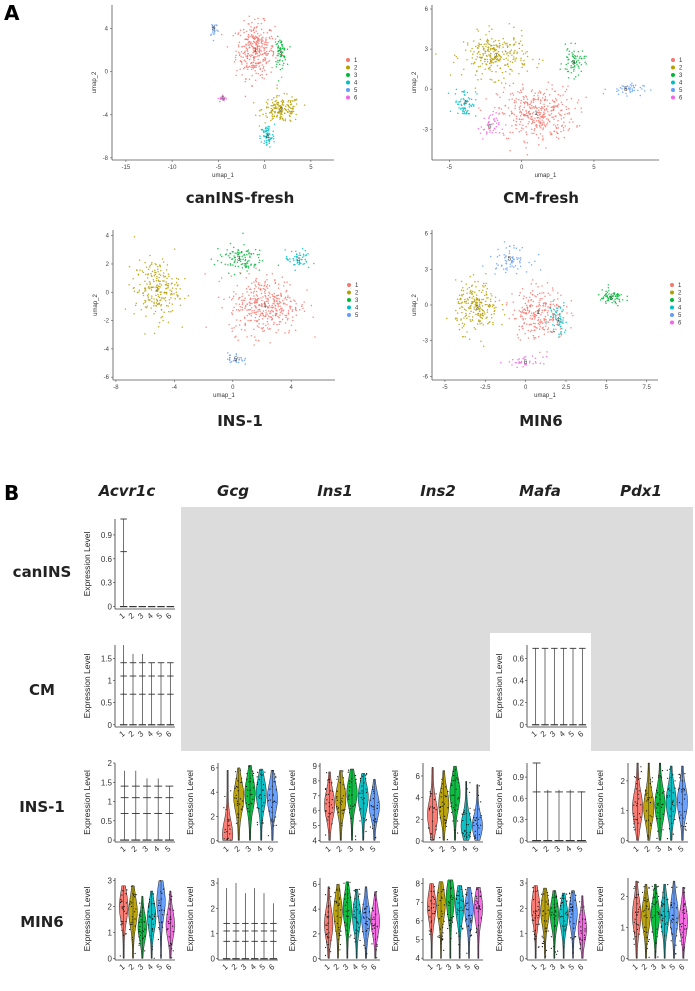 This screenshot has width=695, height=991. What do you see at coordinates (132, 616) in the screenshot?
I see `cluster-tick-label: 2` at bounding box center [132, 616].